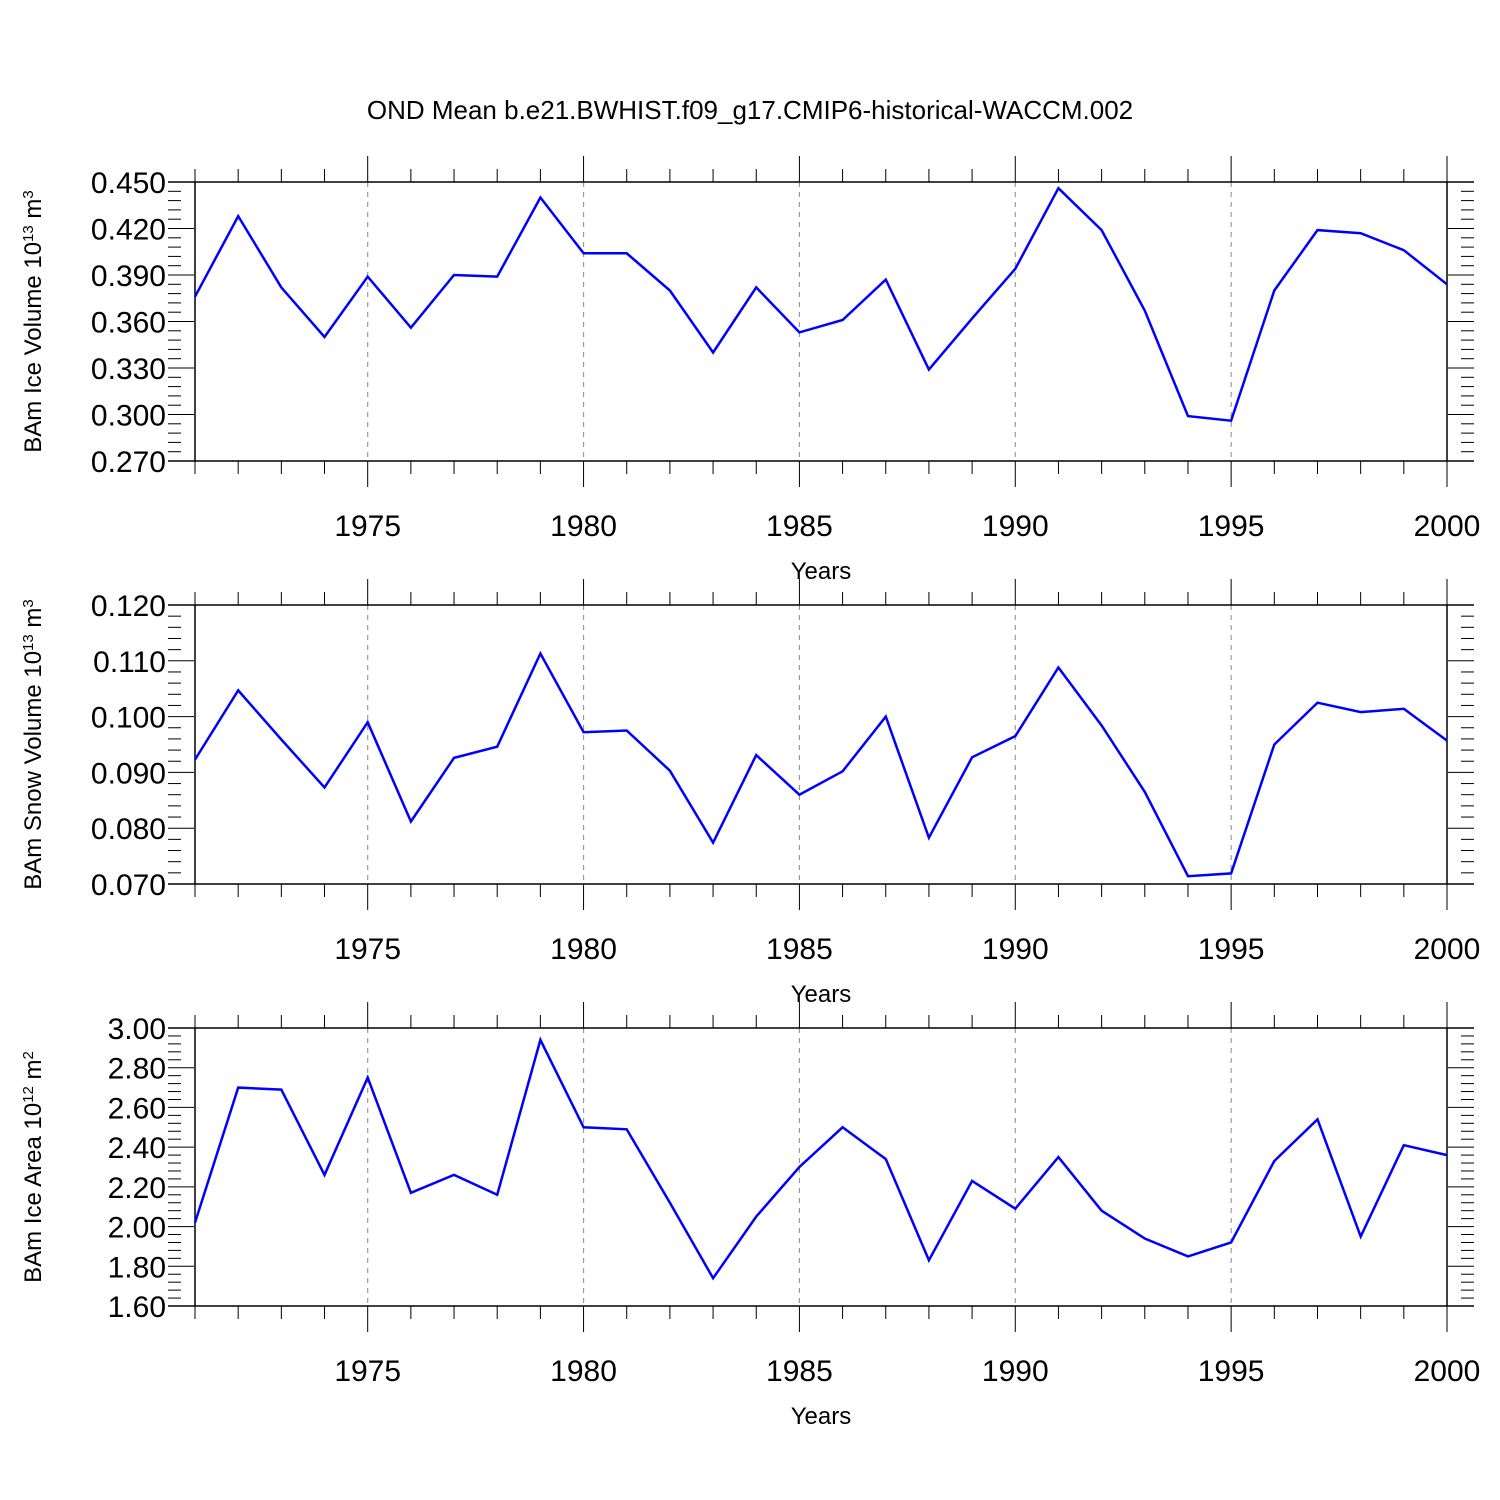 The height and width of the screenshot is (1500, 1500). Describe the element at coordinates (756, 1217) in the screenshot. I see `data-point-1984` at that location.